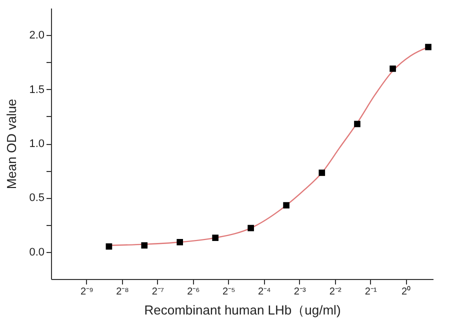 The width and height of the screenshot is (457, 331). I want to click on y-axis-title: Mean OD value, so click(12, 144).